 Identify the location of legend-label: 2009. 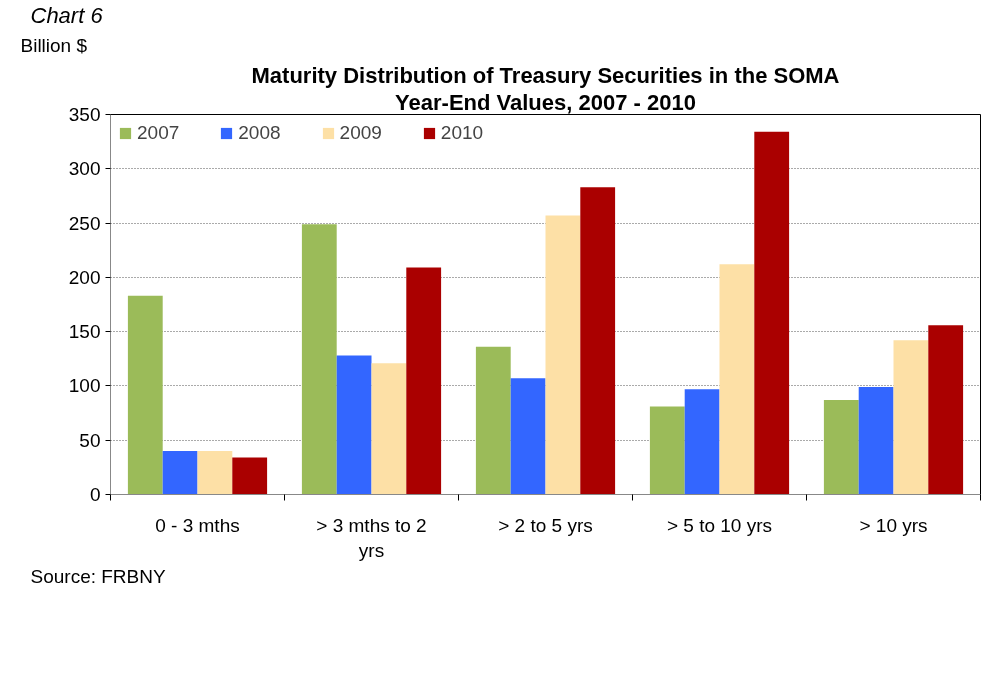
(360, 133).